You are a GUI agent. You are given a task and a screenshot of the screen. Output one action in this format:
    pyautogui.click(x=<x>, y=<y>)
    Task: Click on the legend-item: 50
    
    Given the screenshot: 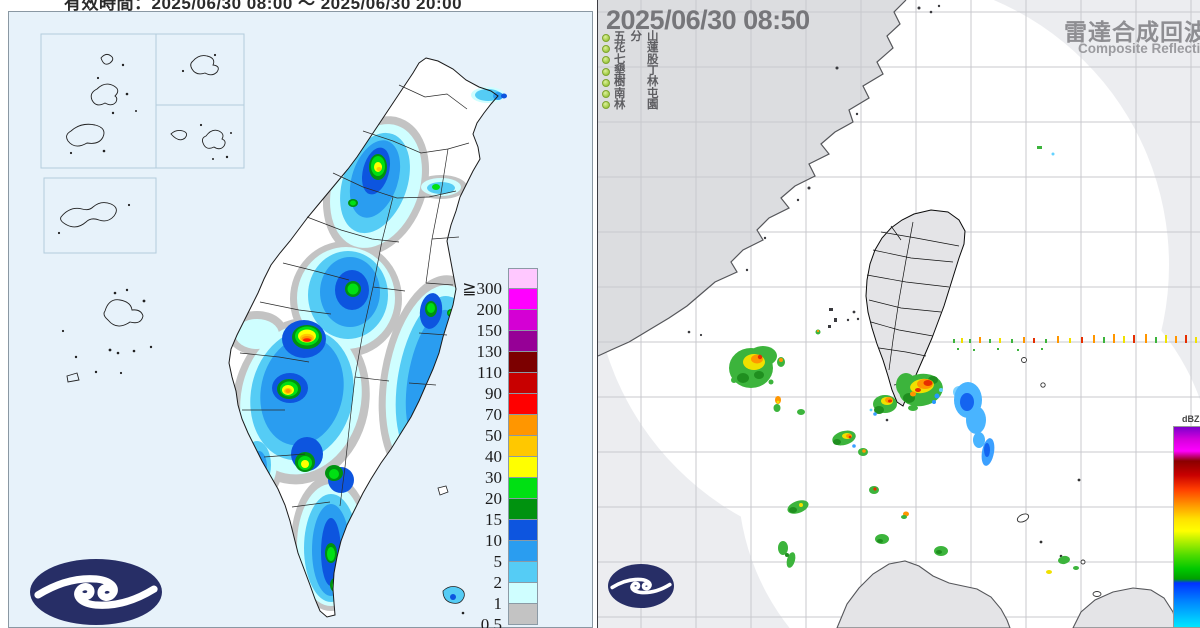 What is the action you would take?
    pyautogui.click(x=493, y=430)
    